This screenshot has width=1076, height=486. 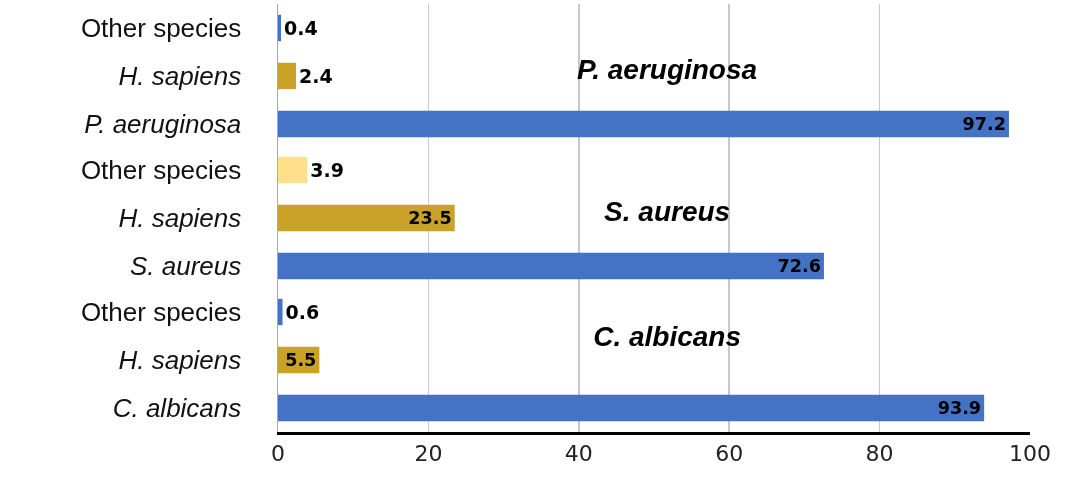 What do you see at coordinates (316, 76) in the screenshot?
I see `data-label: 2.4` at bounding box center [316, 76].